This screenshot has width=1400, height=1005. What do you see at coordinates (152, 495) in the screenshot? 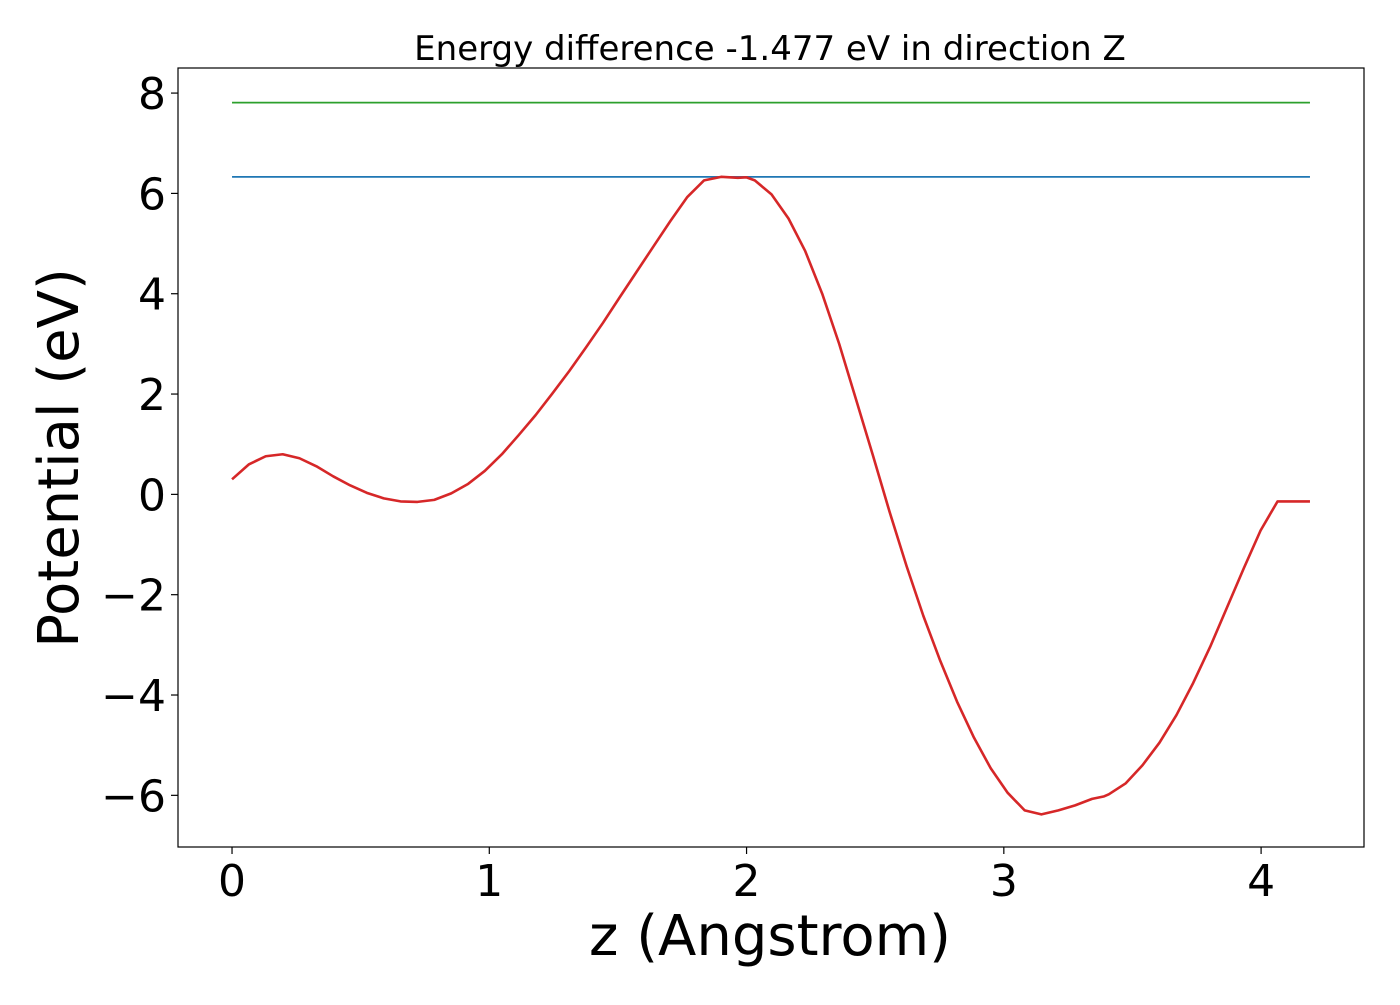
I see `y-tick-label: 0` at bounding box center [152, 495].